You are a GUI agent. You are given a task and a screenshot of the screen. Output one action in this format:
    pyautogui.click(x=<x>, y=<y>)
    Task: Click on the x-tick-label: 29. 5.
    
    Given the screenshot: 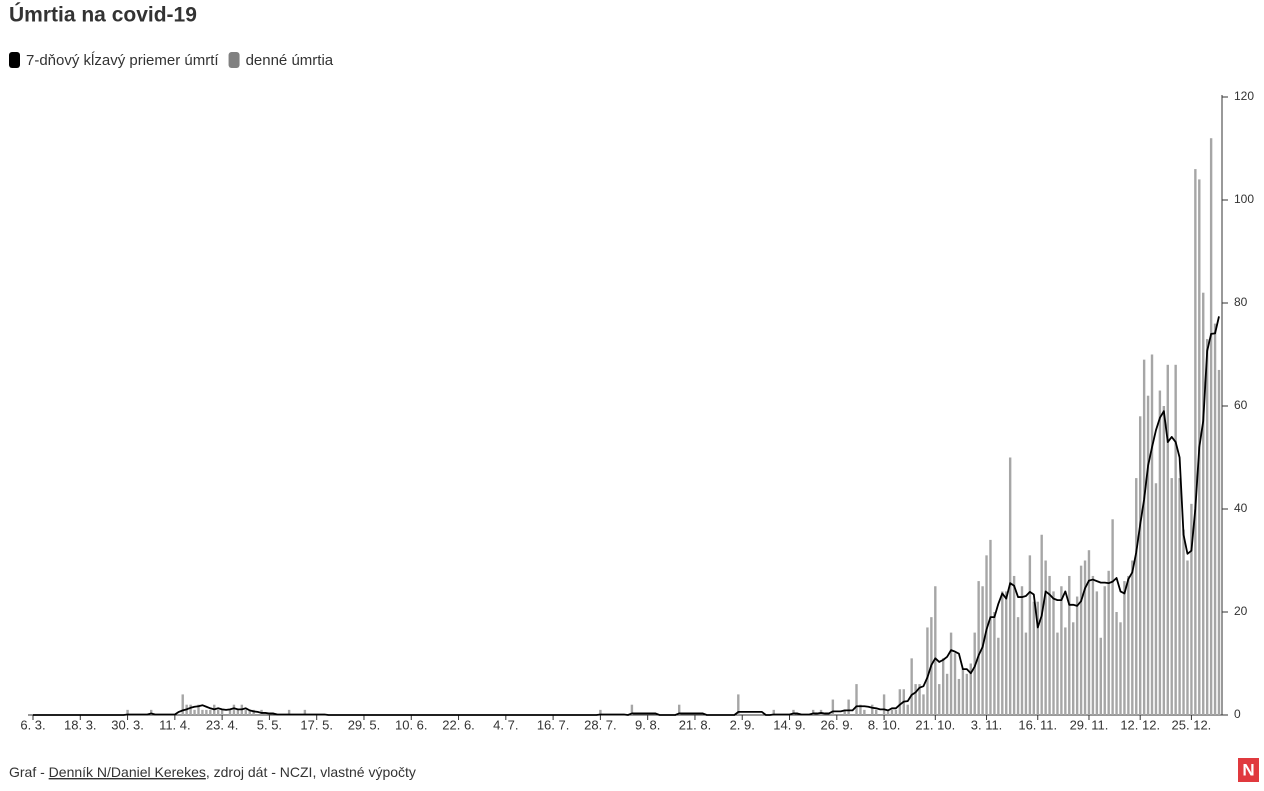 What is the action you would take?
    pyautogui.click(x=364, y=724)
    